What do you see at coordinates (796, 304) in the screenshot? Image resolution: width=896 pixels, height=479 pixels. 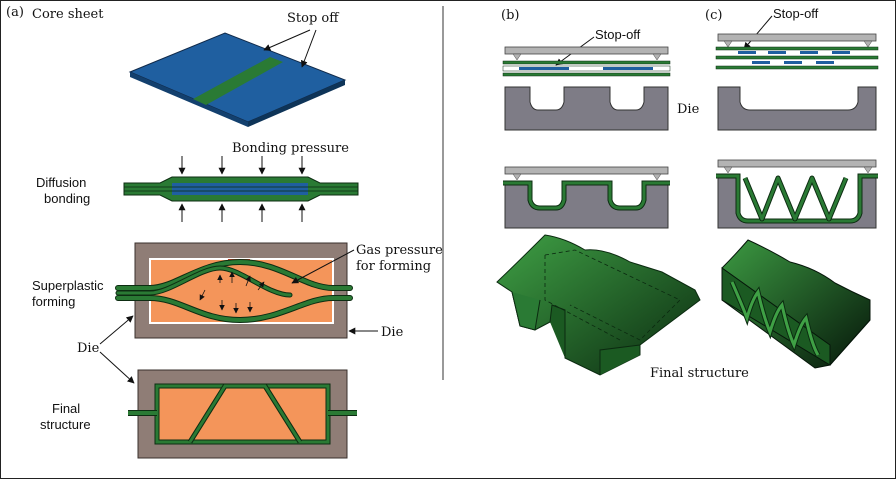 I see `final-structure-c-3d` at bounding box center [796, 304].